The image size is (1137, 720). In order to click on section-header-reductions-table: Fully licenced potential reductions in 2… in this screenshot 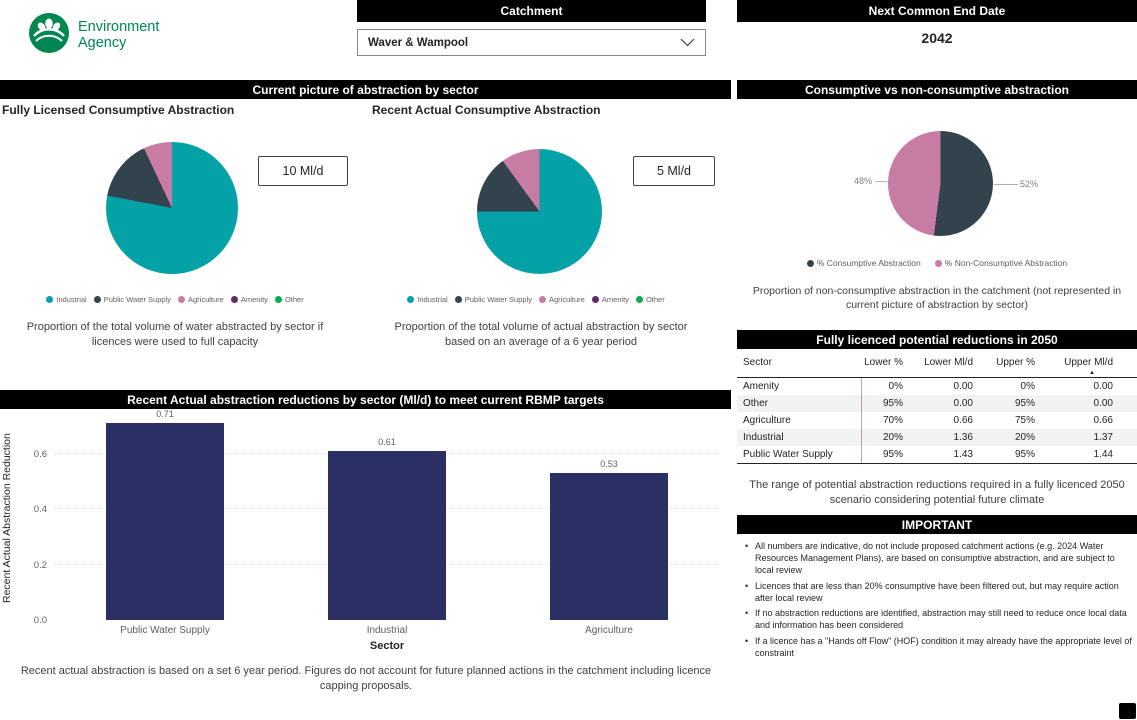, I will do `click(937, 339)`.